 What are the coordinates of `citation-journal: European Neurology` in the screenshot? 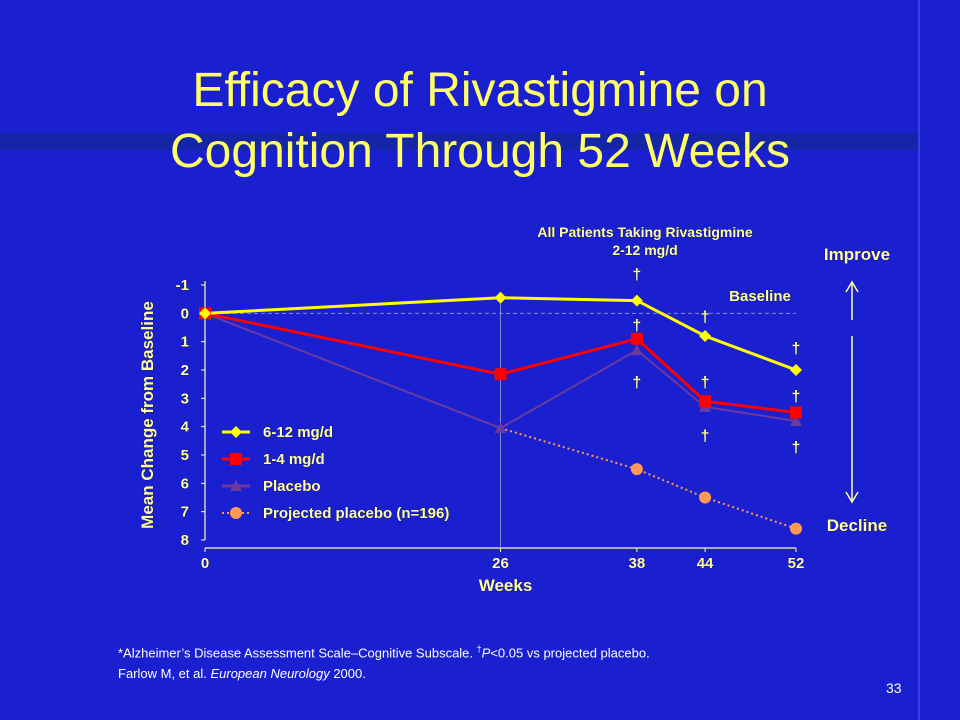 It's located at (270, 674).